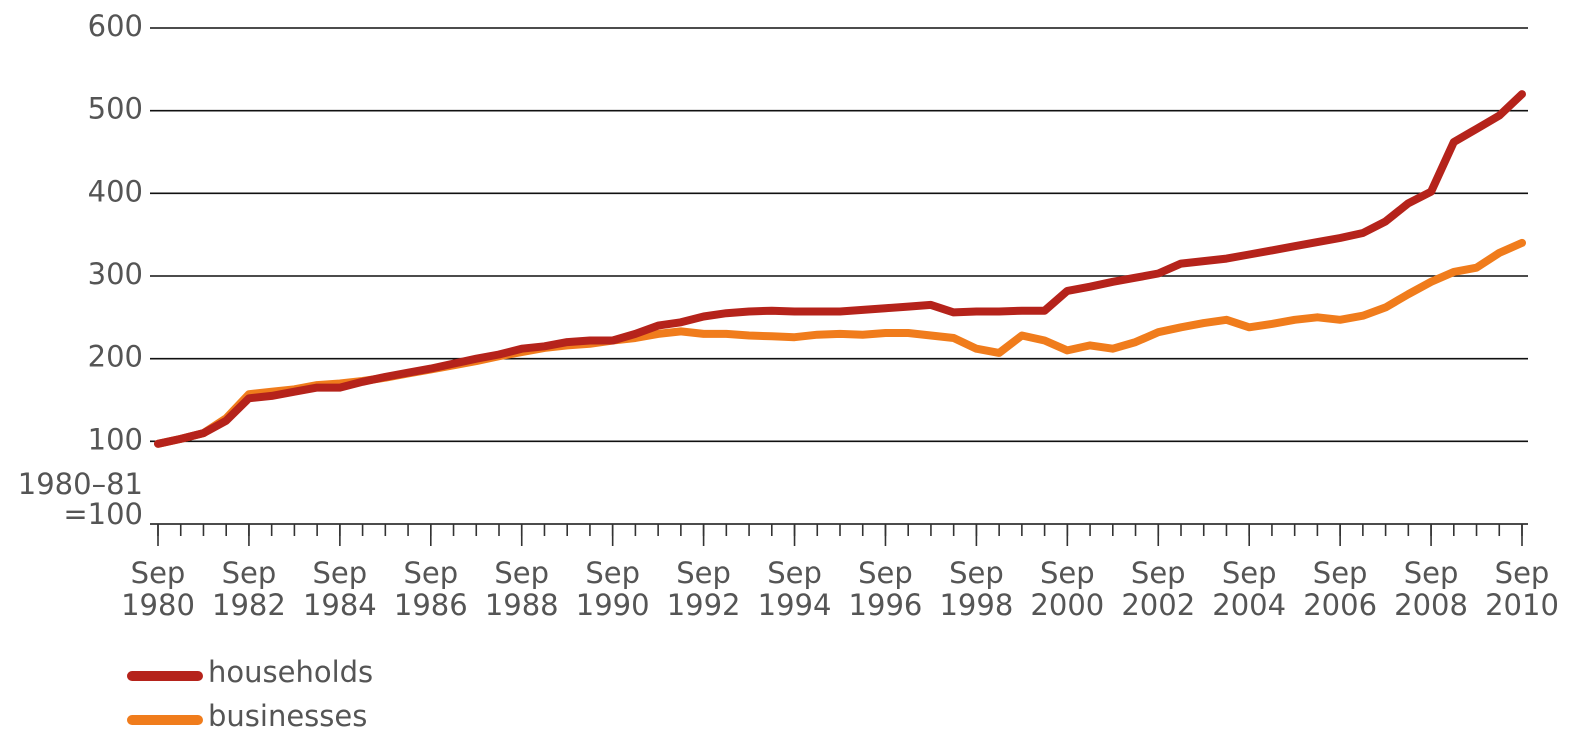 The width and height of the screenshot is (1588, 747). What do you see at coordinates (1522, 589) in the screenshot?
I see `x-tick-label: Sep 2010` at bounding box center [1522, 589].